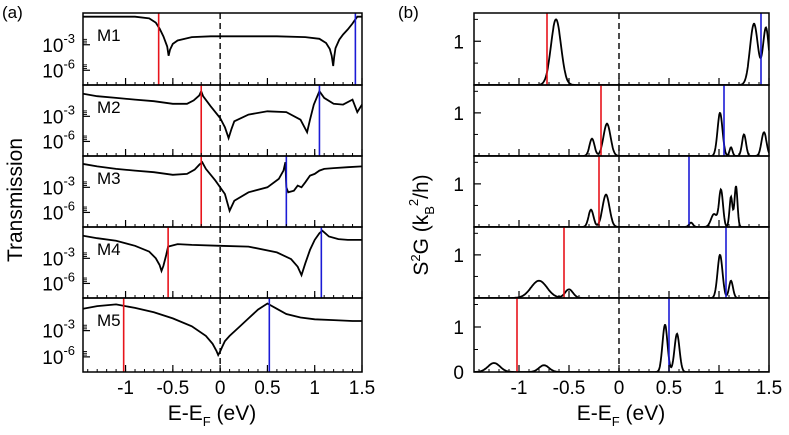 Image resolution: width=789 pixels, height=435 pixels. What do you see at coordinates (719, 388) in the screenshot?
I see `panel-b-x-tick-label: 1` at bounding box center [719, 388].